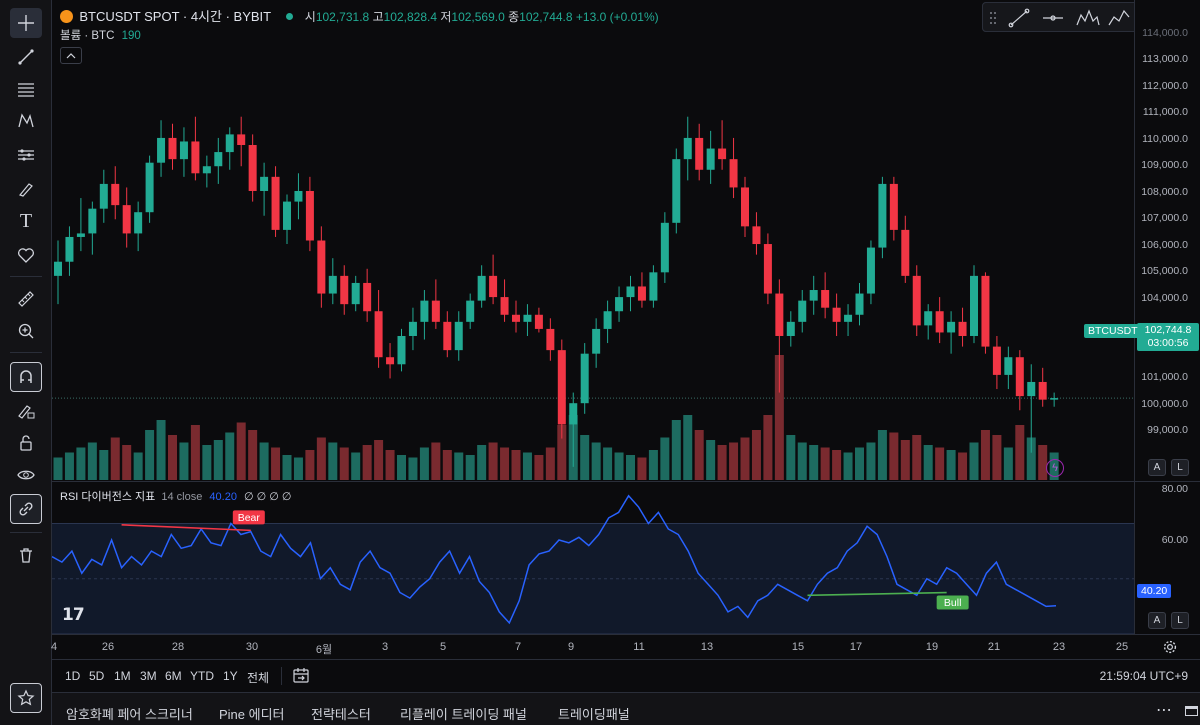  What do you see at coordinates (26, 475) in the screenshot?
I see `eye-icon` at bounding box center [26, 475].